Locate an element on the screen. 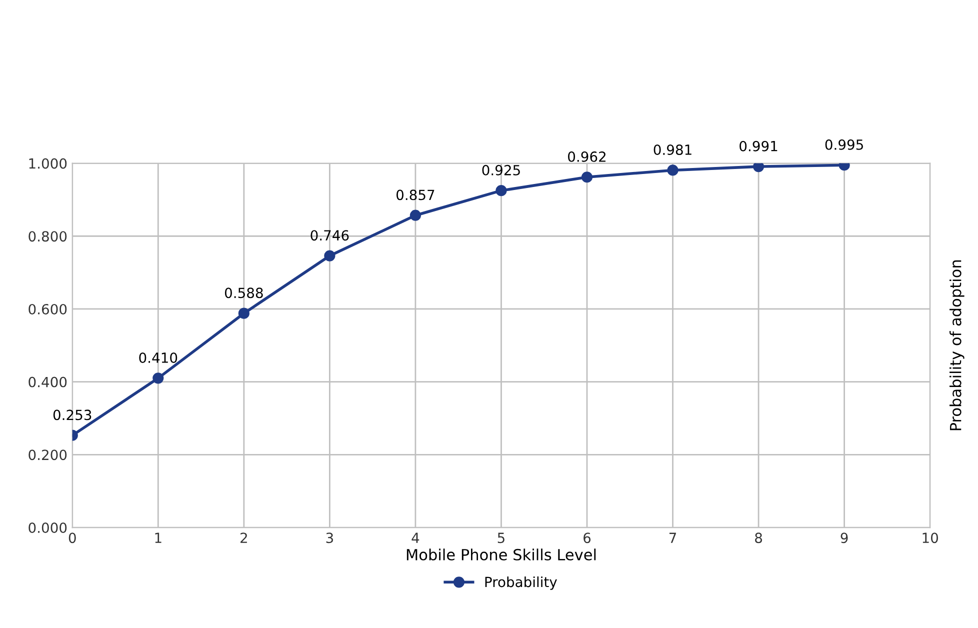 This screenshot has width=978, height=628. data-label: 0.962 is located at coordinates (587, 156).